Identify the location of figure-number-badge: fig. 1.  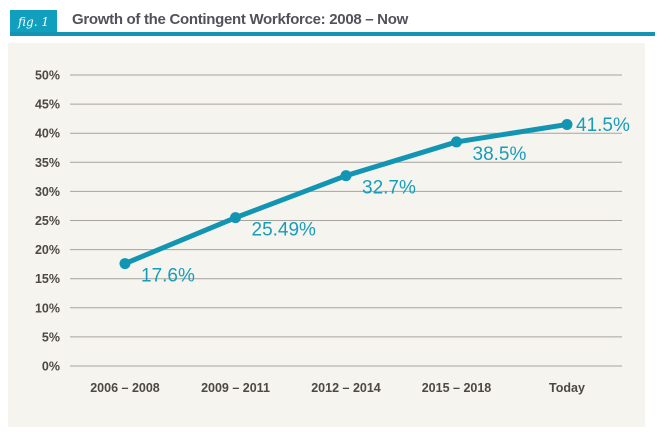
(33, 21).